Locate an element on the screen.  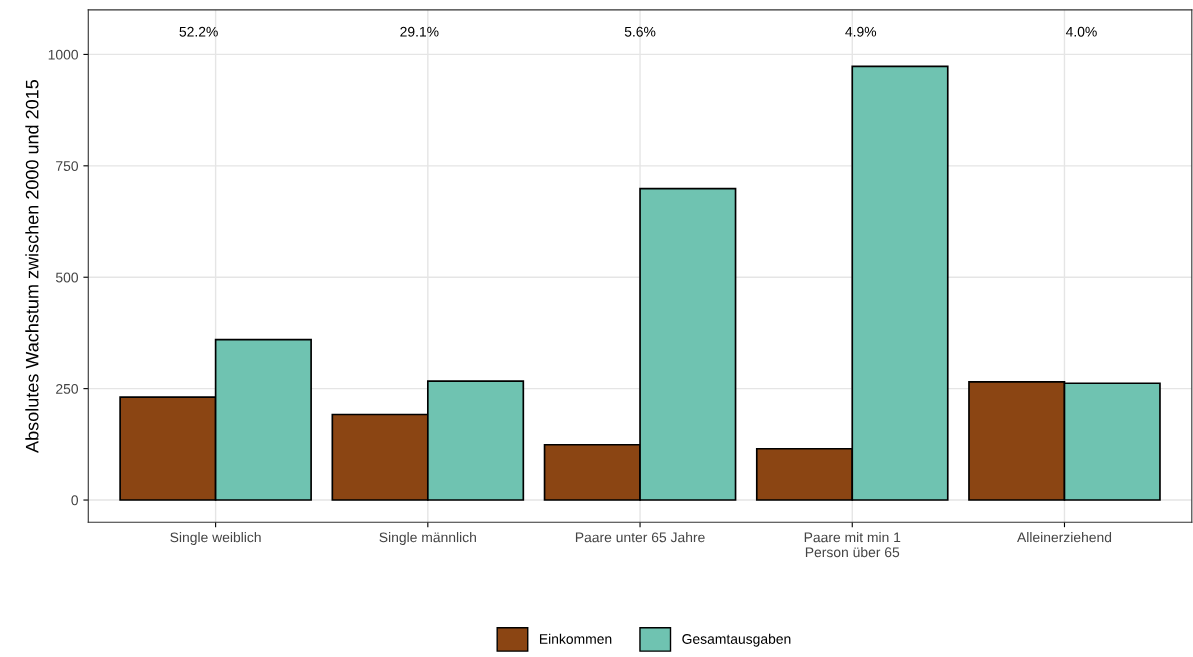
y-tick-label: 500 is located at coordinates (67, 277).